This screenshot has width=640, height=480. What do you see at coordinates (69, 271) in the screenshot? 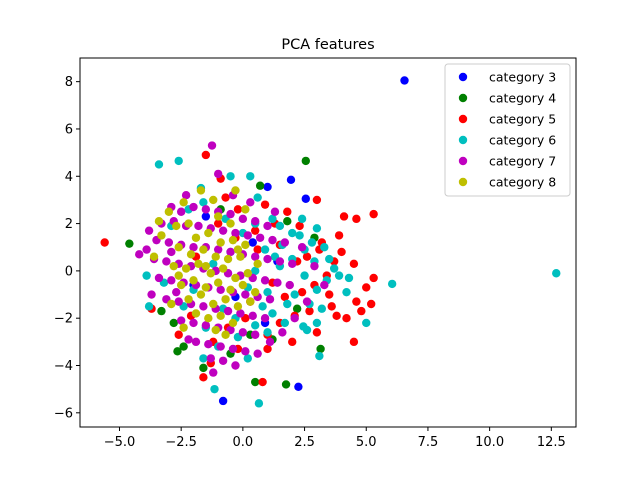
I see `y-tick-label: 0` at bounding box center [69, 271].